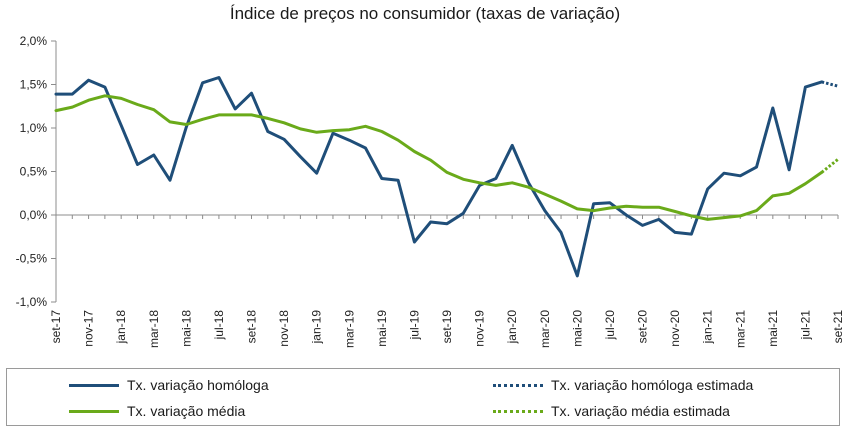 This screenshot has width=850, height=436. What do you see at coordinates (219, 325) in the screenshot?
I see `x-tick-label: jul-18` at bounding box center [219, 325].